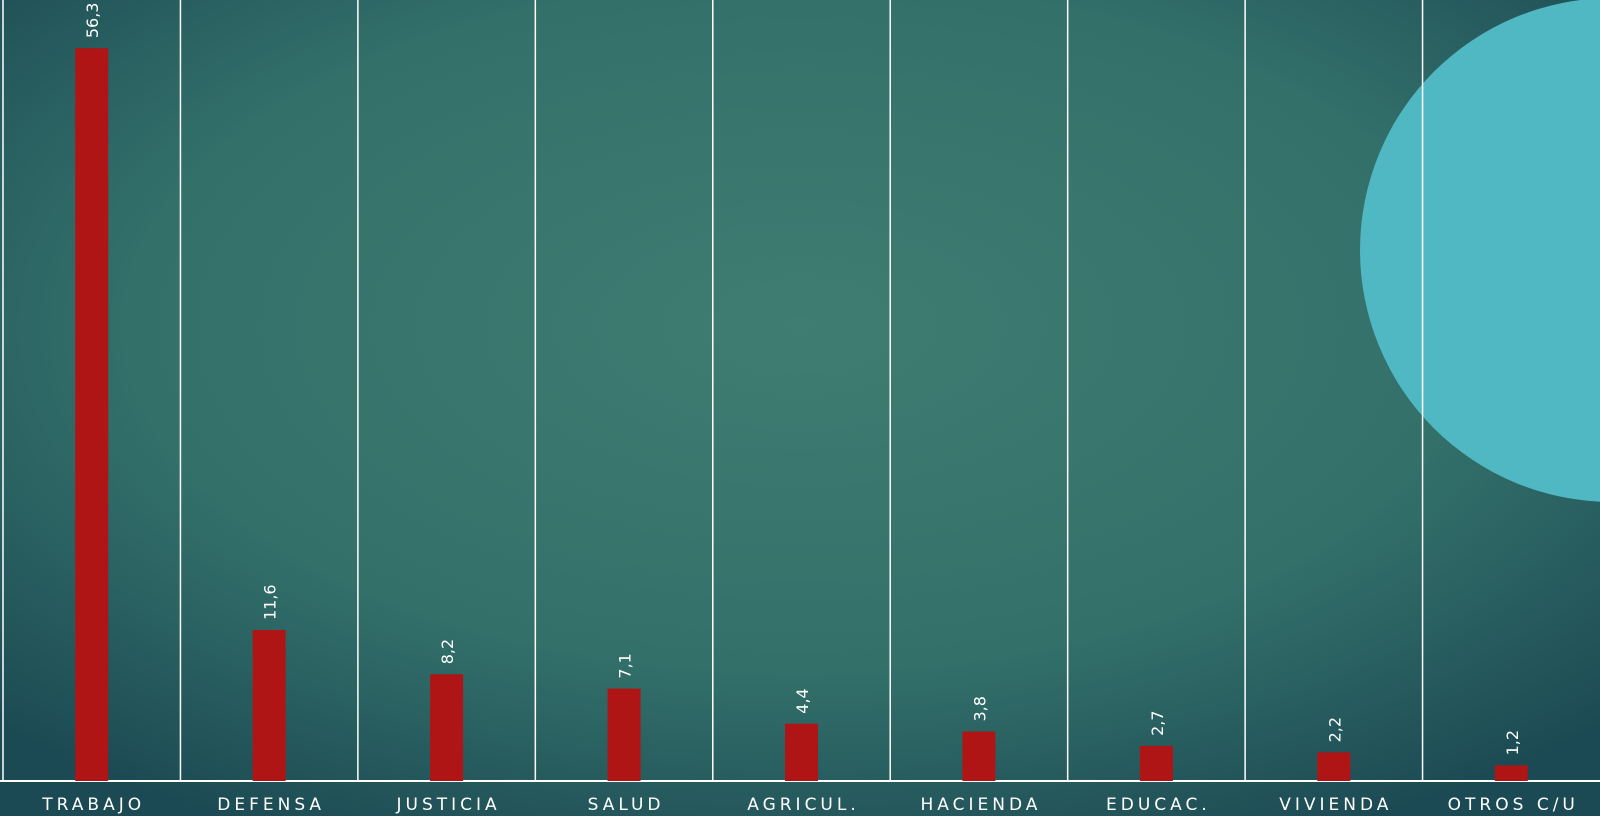 Image resolution: width=1600 pixels, height=816 pixels. What do you see at coordinates (447, 651) in the screenshot?
I see `value-label: 8,2` at bounding box center [447, 651].